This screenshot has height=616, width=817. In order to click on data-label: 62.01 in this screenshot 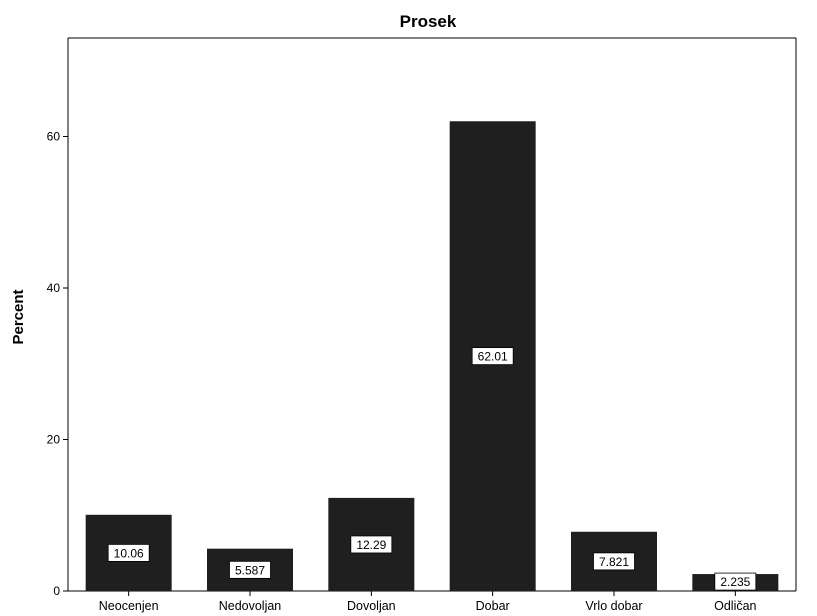, I will do `click(493, 357)`.